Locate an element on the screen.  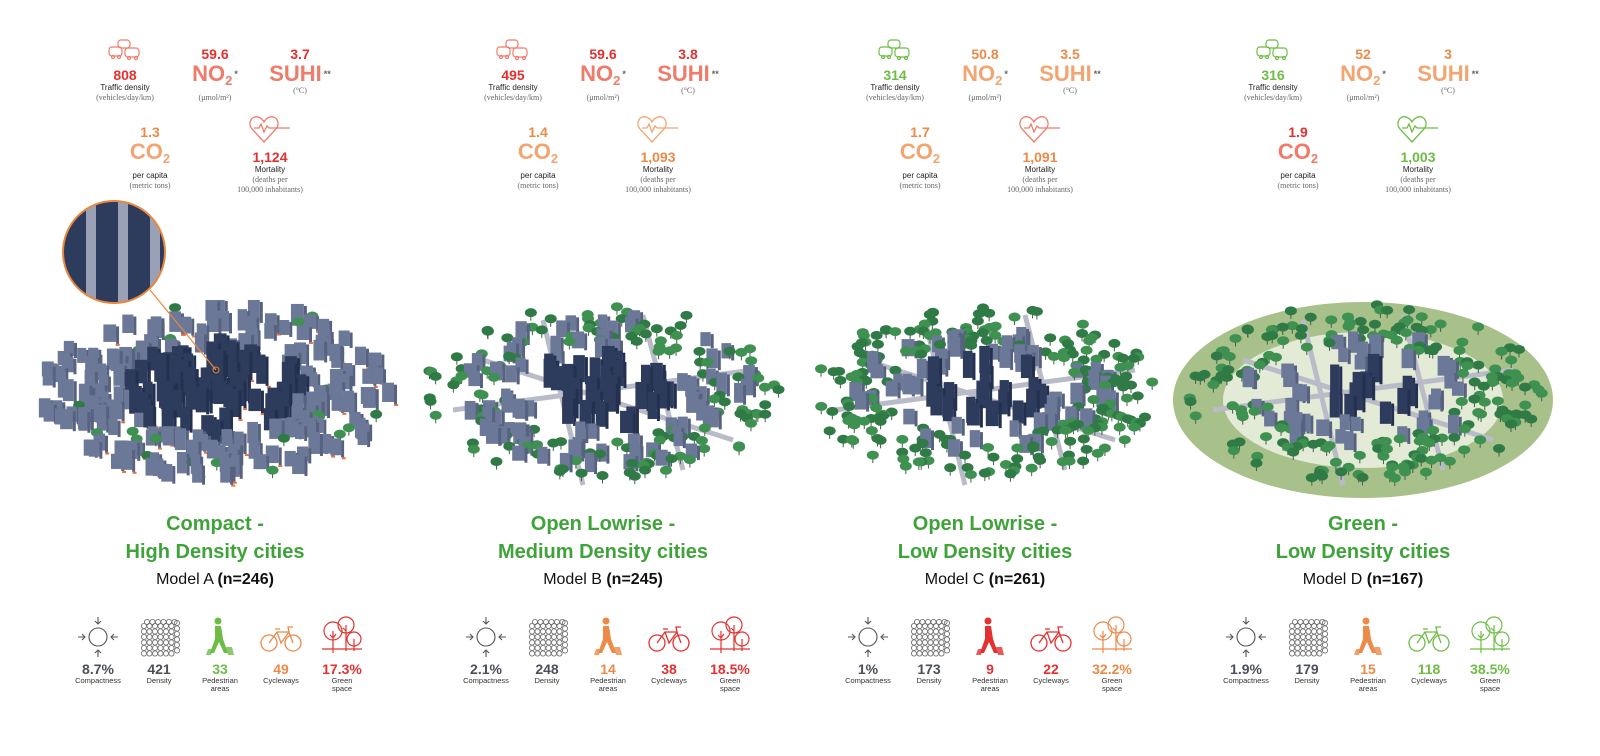
co2-value: 1.9 is located at coordinates (1298, 132).